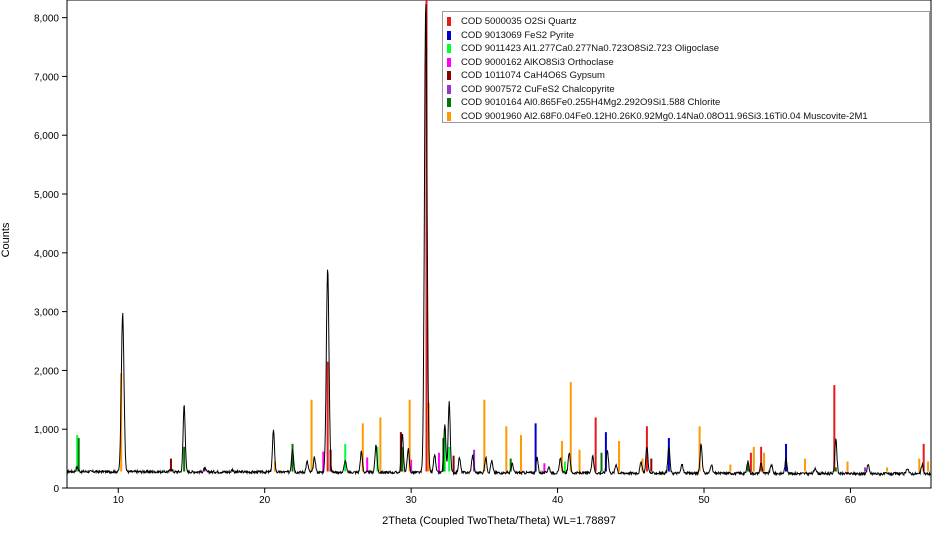  I want to click on legend-item: COD 9013069 FeS2 Pyrite, so click(688, 36).